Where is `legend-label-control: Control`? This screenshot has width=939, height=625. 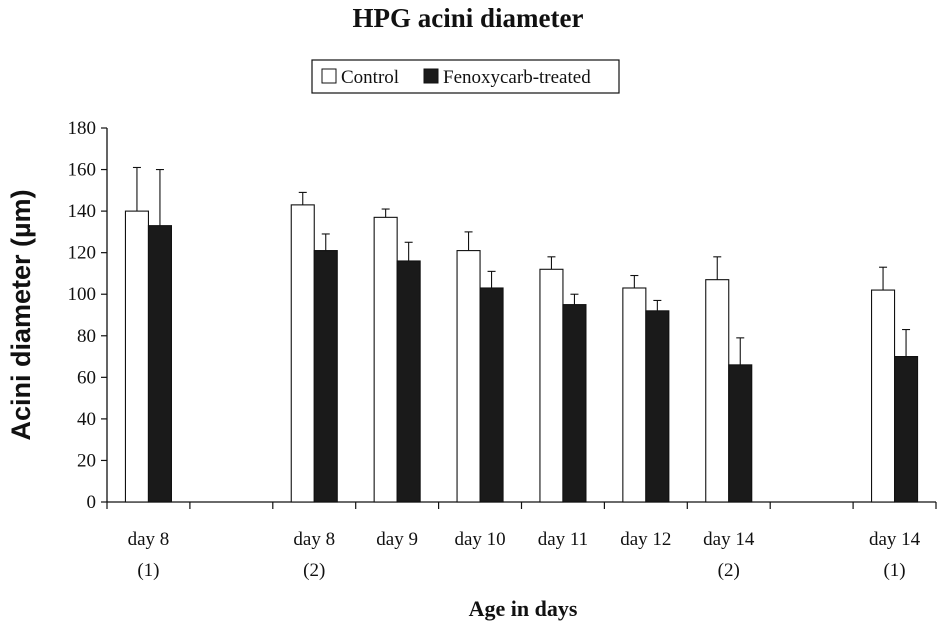
legend-label-control: Control is located at coordinates (370, 77).